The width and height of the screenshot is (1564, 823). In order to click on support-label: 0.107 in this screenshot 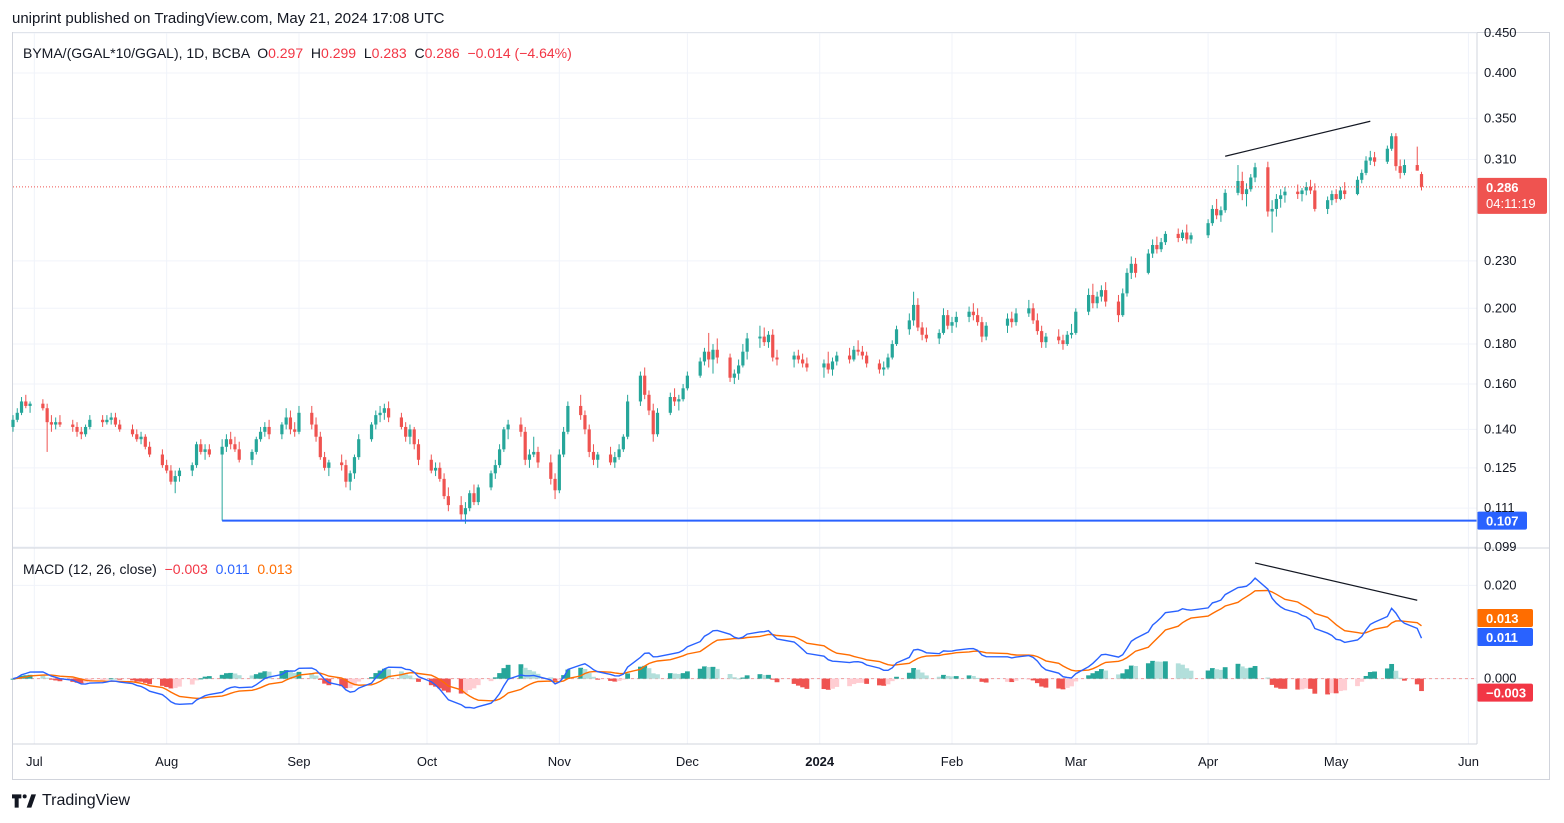, I will do `click(1502, 521)`.